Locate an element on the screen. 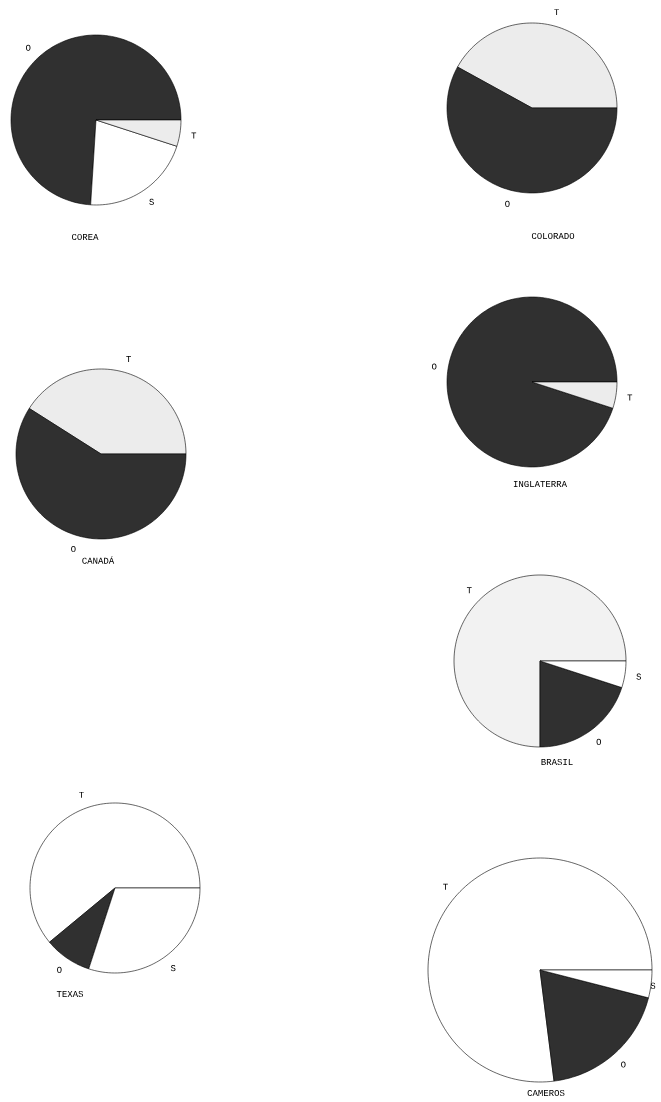  text: COLORADO is located at coordinates (553, 236).